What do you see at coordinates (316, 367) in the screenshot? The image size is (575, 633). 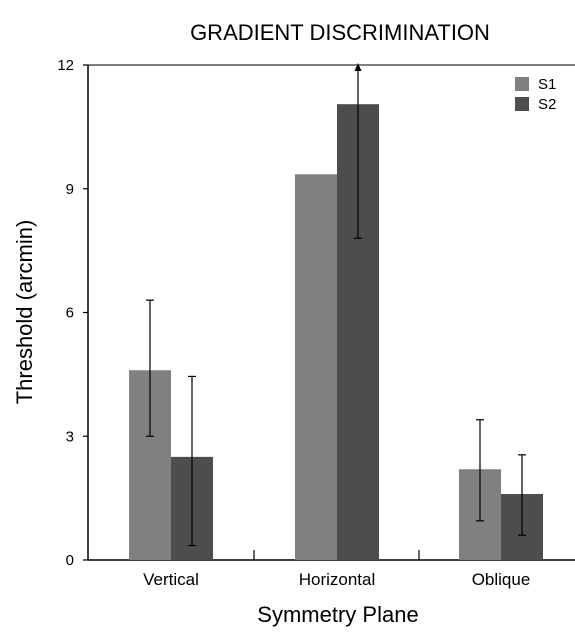 I see `bar-horizontal-s1` at bounding box center [316, 367].